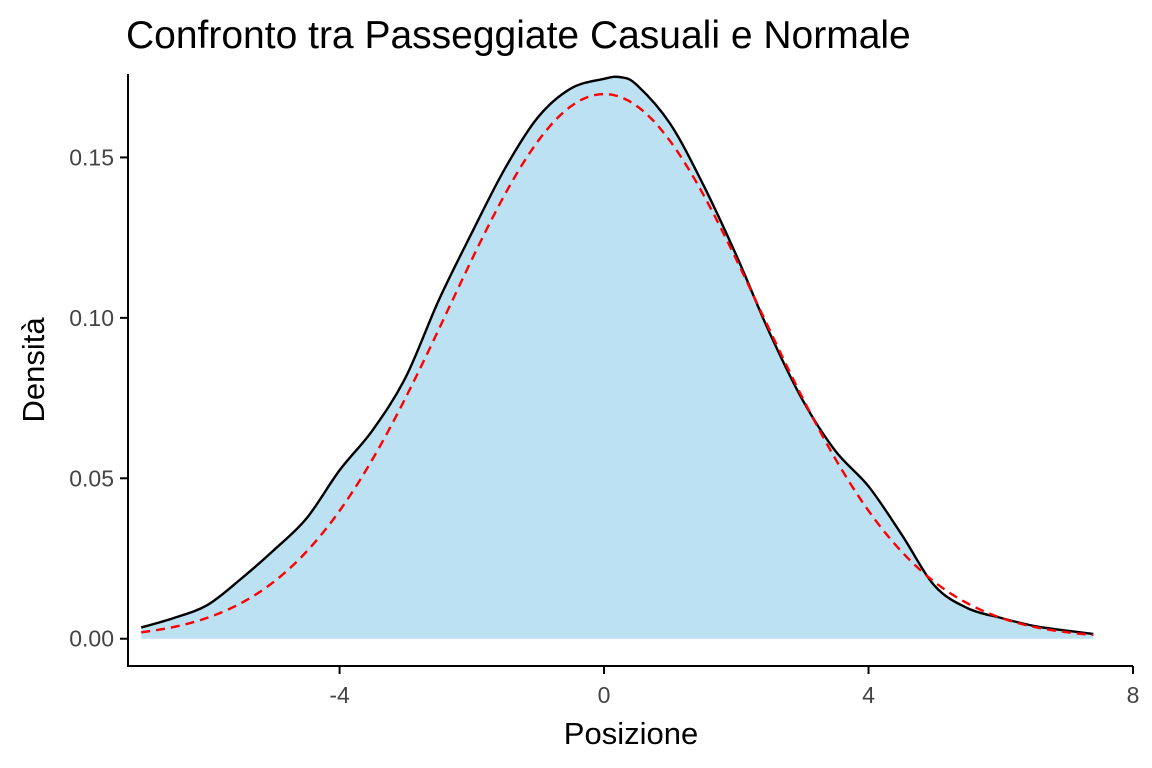 The height and width of the screenshot is (768, 1152). What do you see at coordinates (91, 157) in the screenshot?
I see `y-tick-label: 0.15` at bounding box center [91, 157].